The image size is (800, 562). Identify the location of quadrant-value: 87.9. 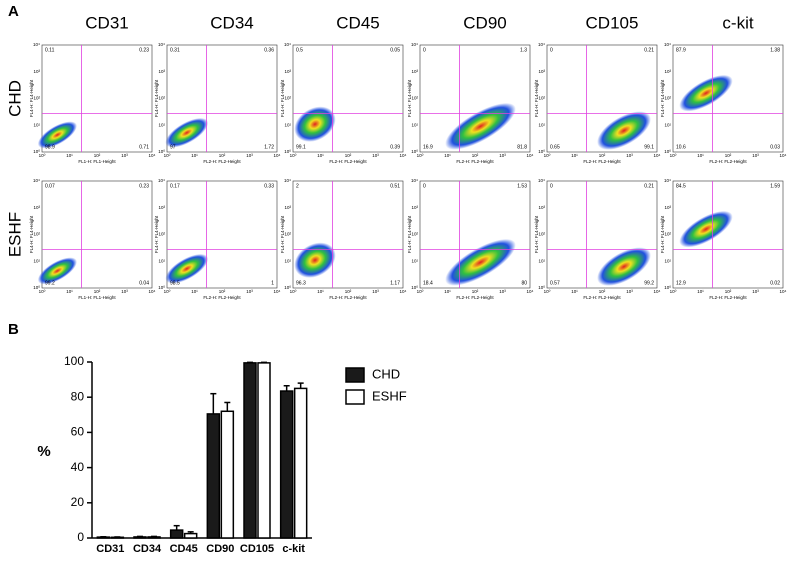
(681, 50).